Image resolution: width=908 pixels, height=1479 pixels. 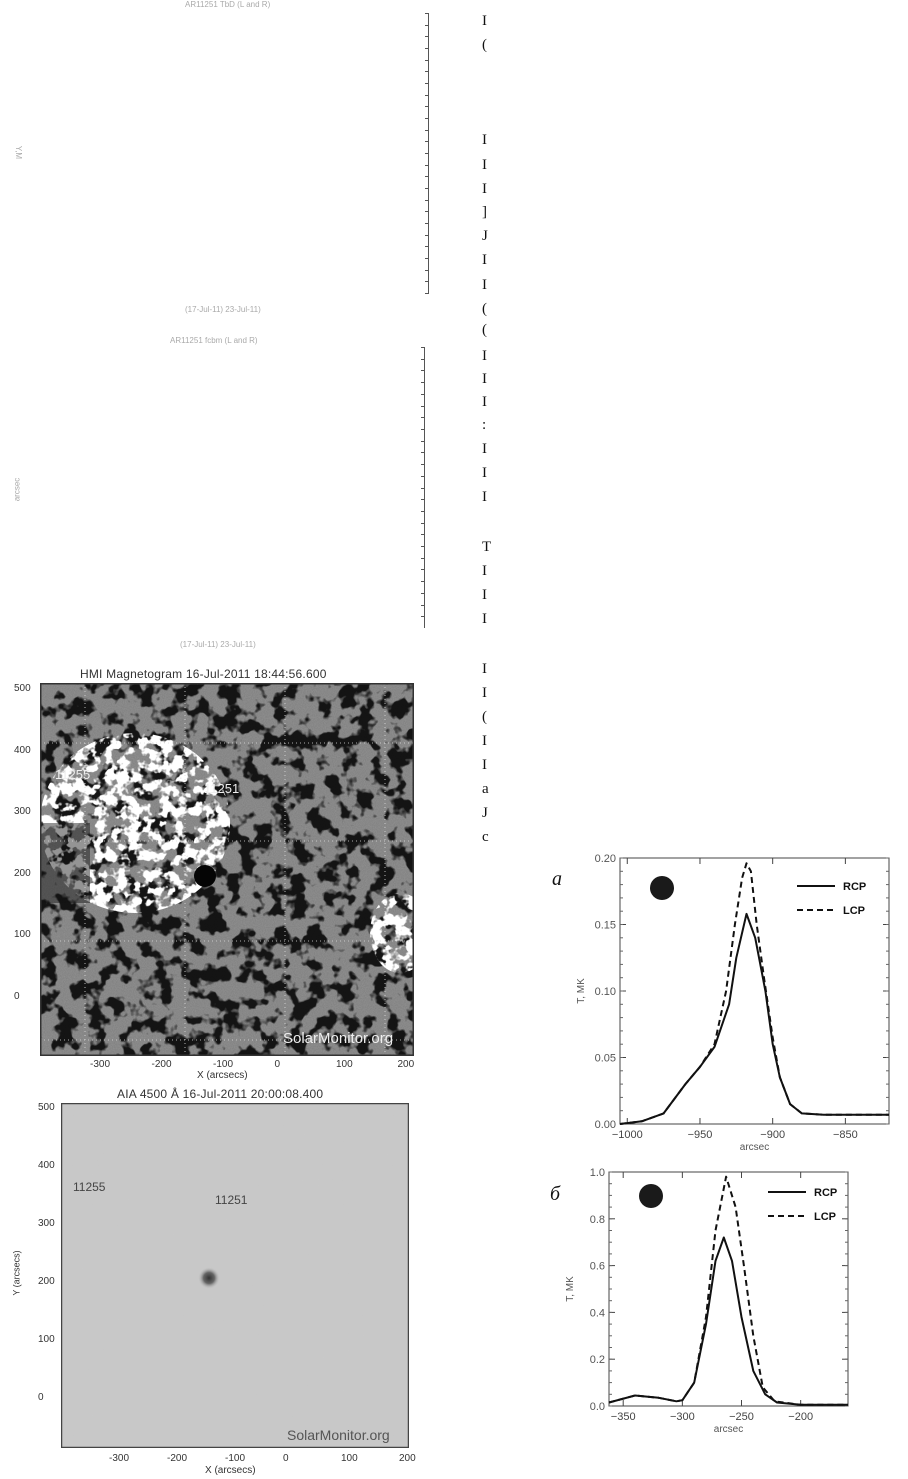 What do you see at coordinates (286, 1458) in the screenshot?
I see `x-tick-label: 0` at bounding box center [286, 1458].